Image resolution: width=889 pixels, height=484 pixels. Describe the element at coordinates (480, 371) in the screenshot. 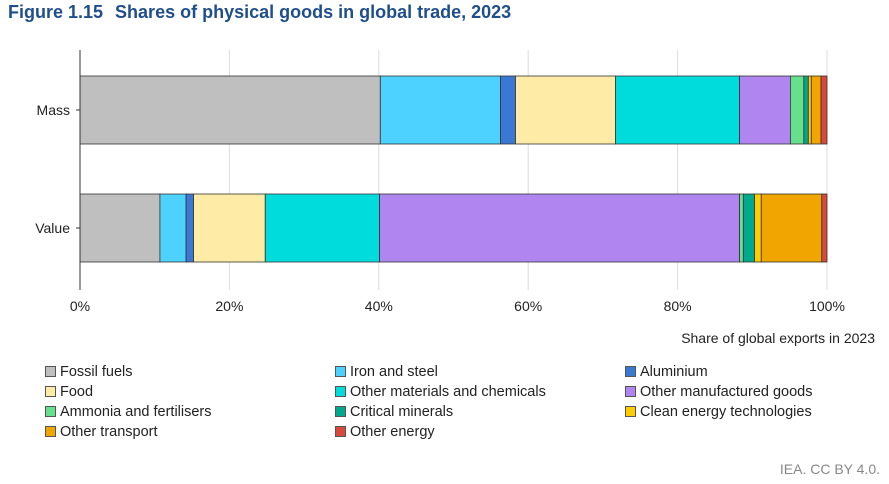

I see `legend-item: Iron and steel` at that location.